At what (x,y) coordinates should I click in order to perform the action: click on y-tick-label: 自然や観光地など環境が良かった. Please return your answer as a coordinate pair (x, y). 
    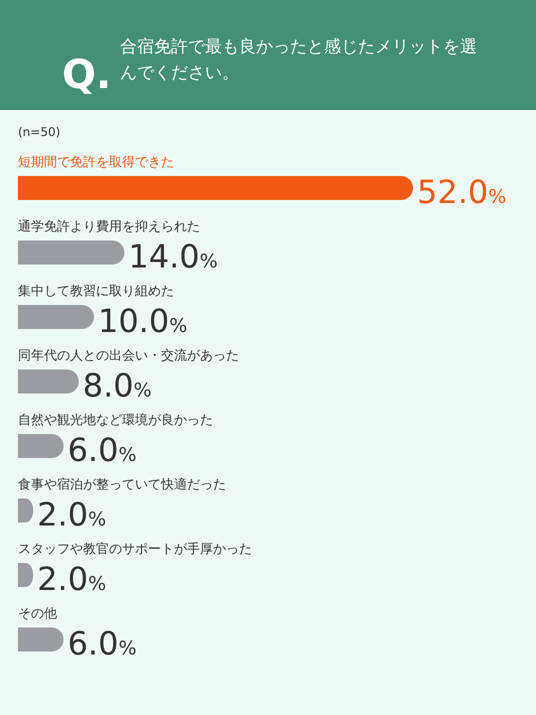
    Looking at the image, I should click on (115, 420).